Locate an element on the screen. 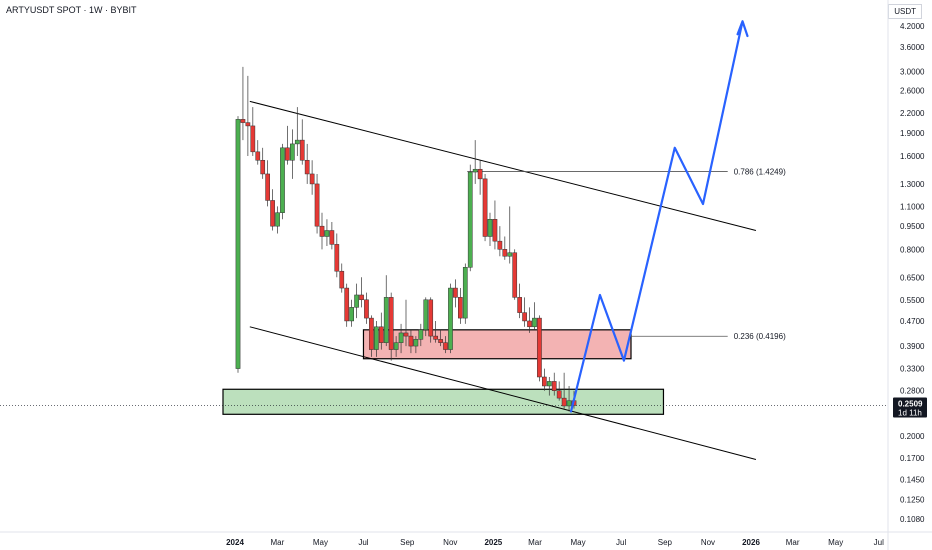  y-tick-label: 0.1450 is located at coordinates (912, 479).